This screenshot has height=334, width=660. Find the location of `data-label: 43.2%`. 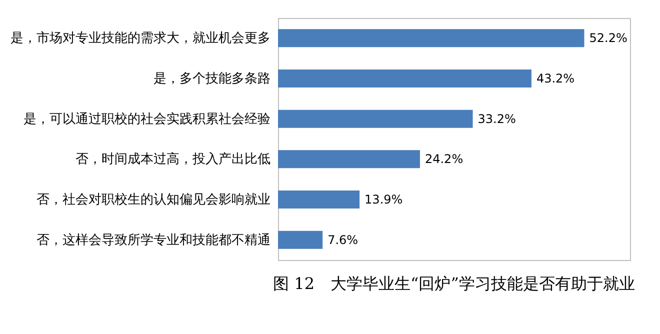

data-label: 43.2% is located at coordinates (555, 79).